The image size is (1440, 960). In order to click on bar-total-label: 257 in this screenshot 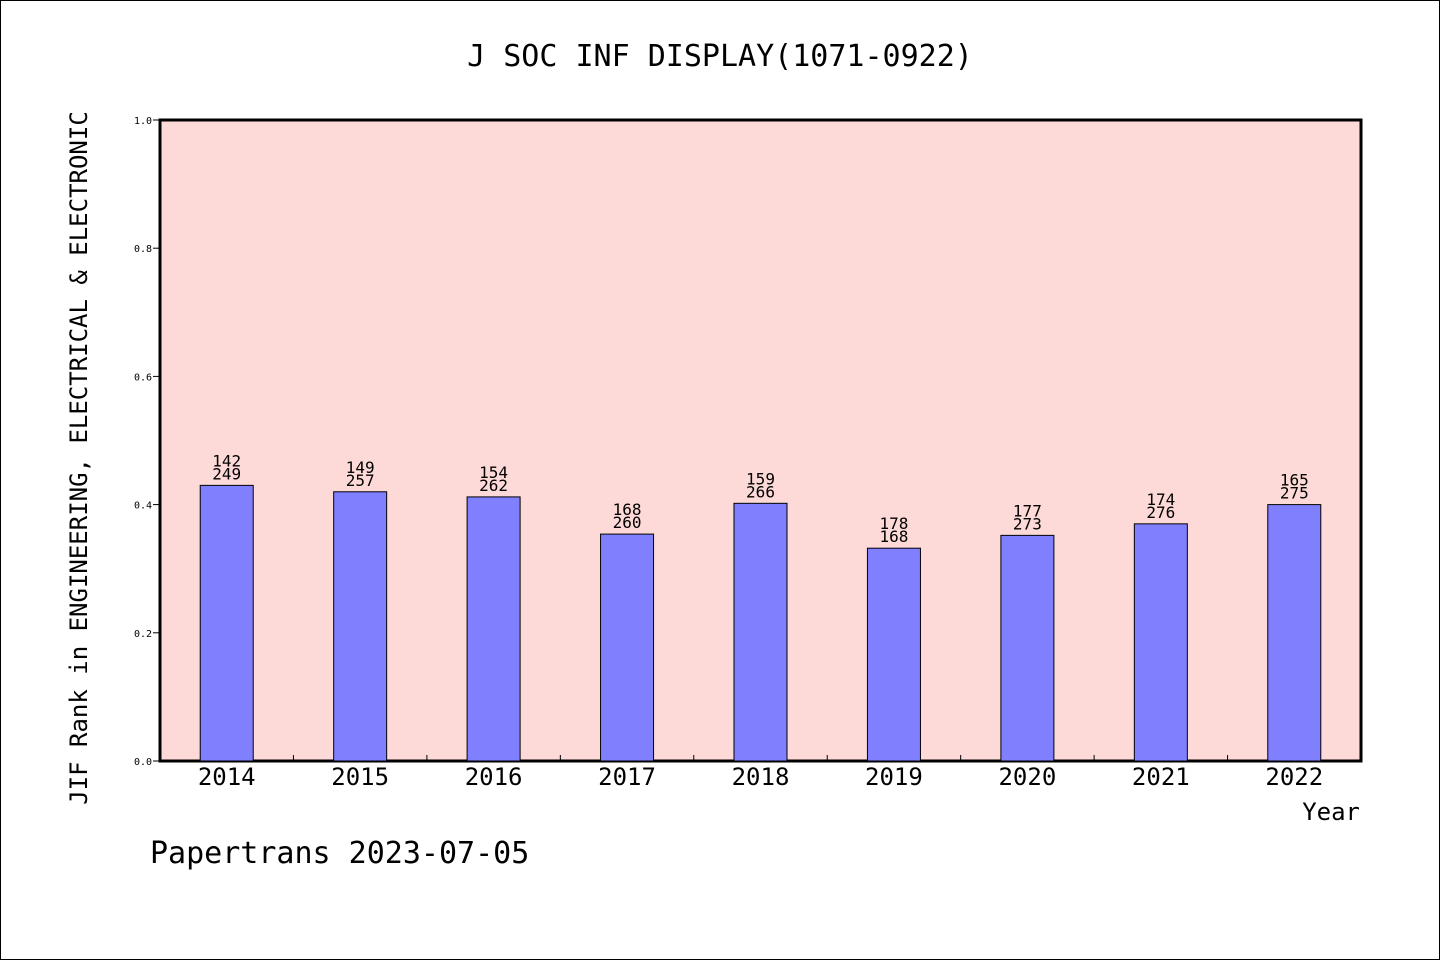, I will do `click(360, 480)`.